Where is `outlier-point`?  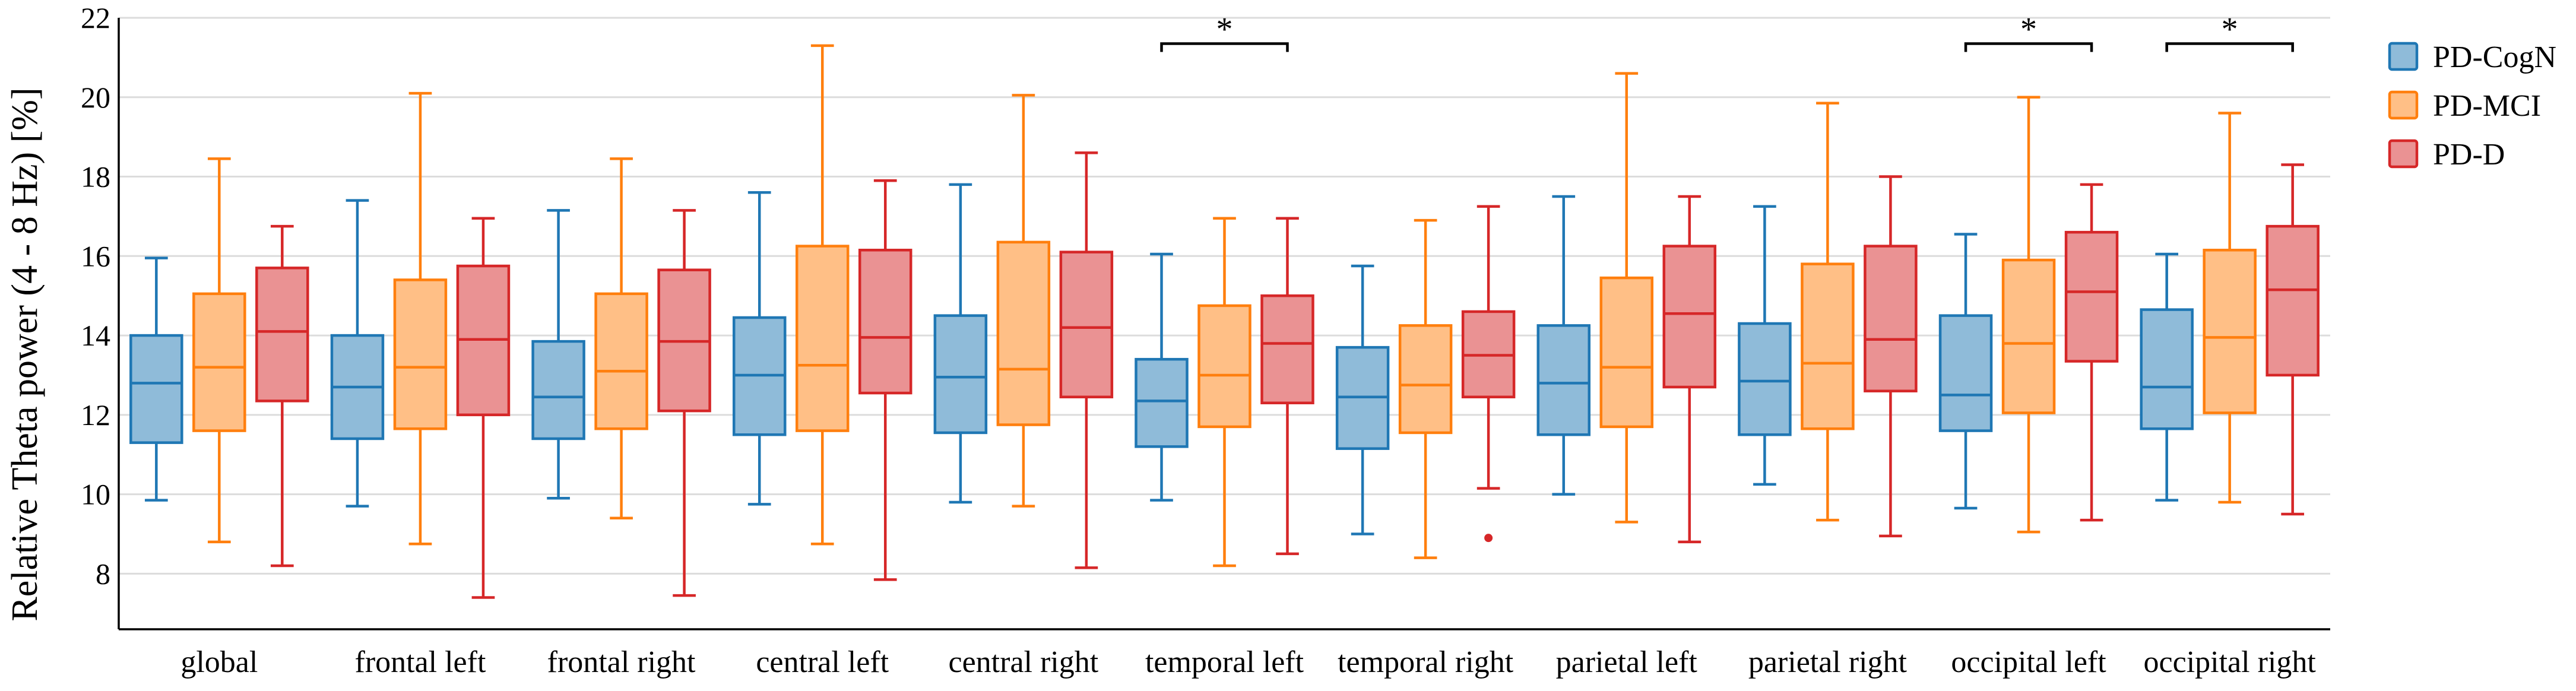
outlier-point is located at coordinates (1489, 538).